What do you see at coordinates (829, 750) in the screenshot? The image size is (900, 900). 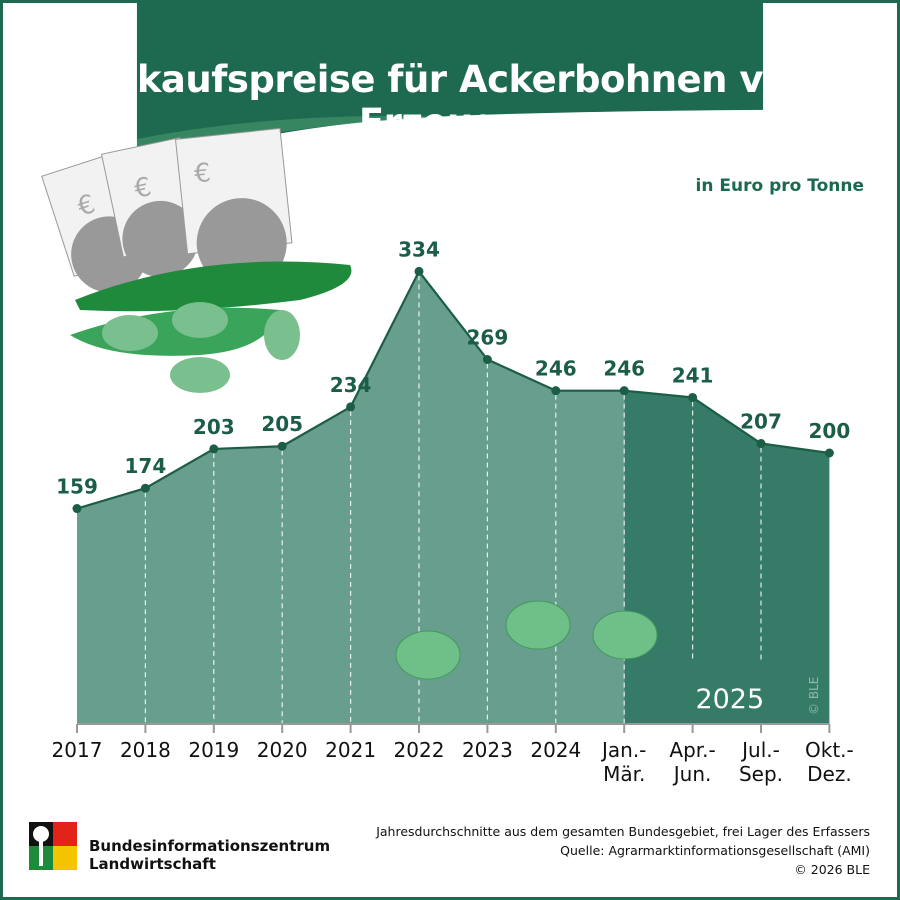 I see `x-tick-label: Okt.-` at bounding box center [829, 750].